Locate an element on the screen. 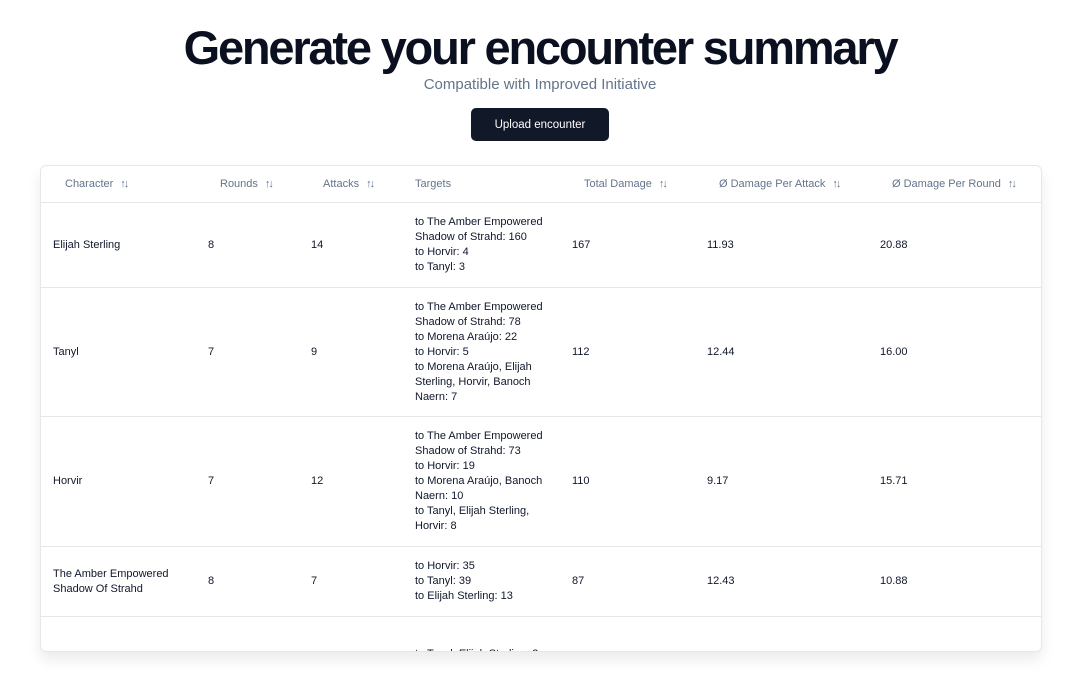 The image size is (1080, 675). column-header-button: Ø Damage Per Attack ↑↓ is located at coordinates (779, 184).